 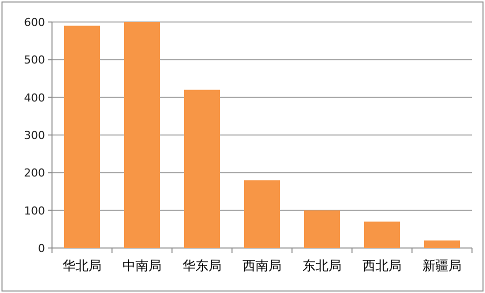 I want to click on x-tick-label: 华东局, so click(x=202, y=266).